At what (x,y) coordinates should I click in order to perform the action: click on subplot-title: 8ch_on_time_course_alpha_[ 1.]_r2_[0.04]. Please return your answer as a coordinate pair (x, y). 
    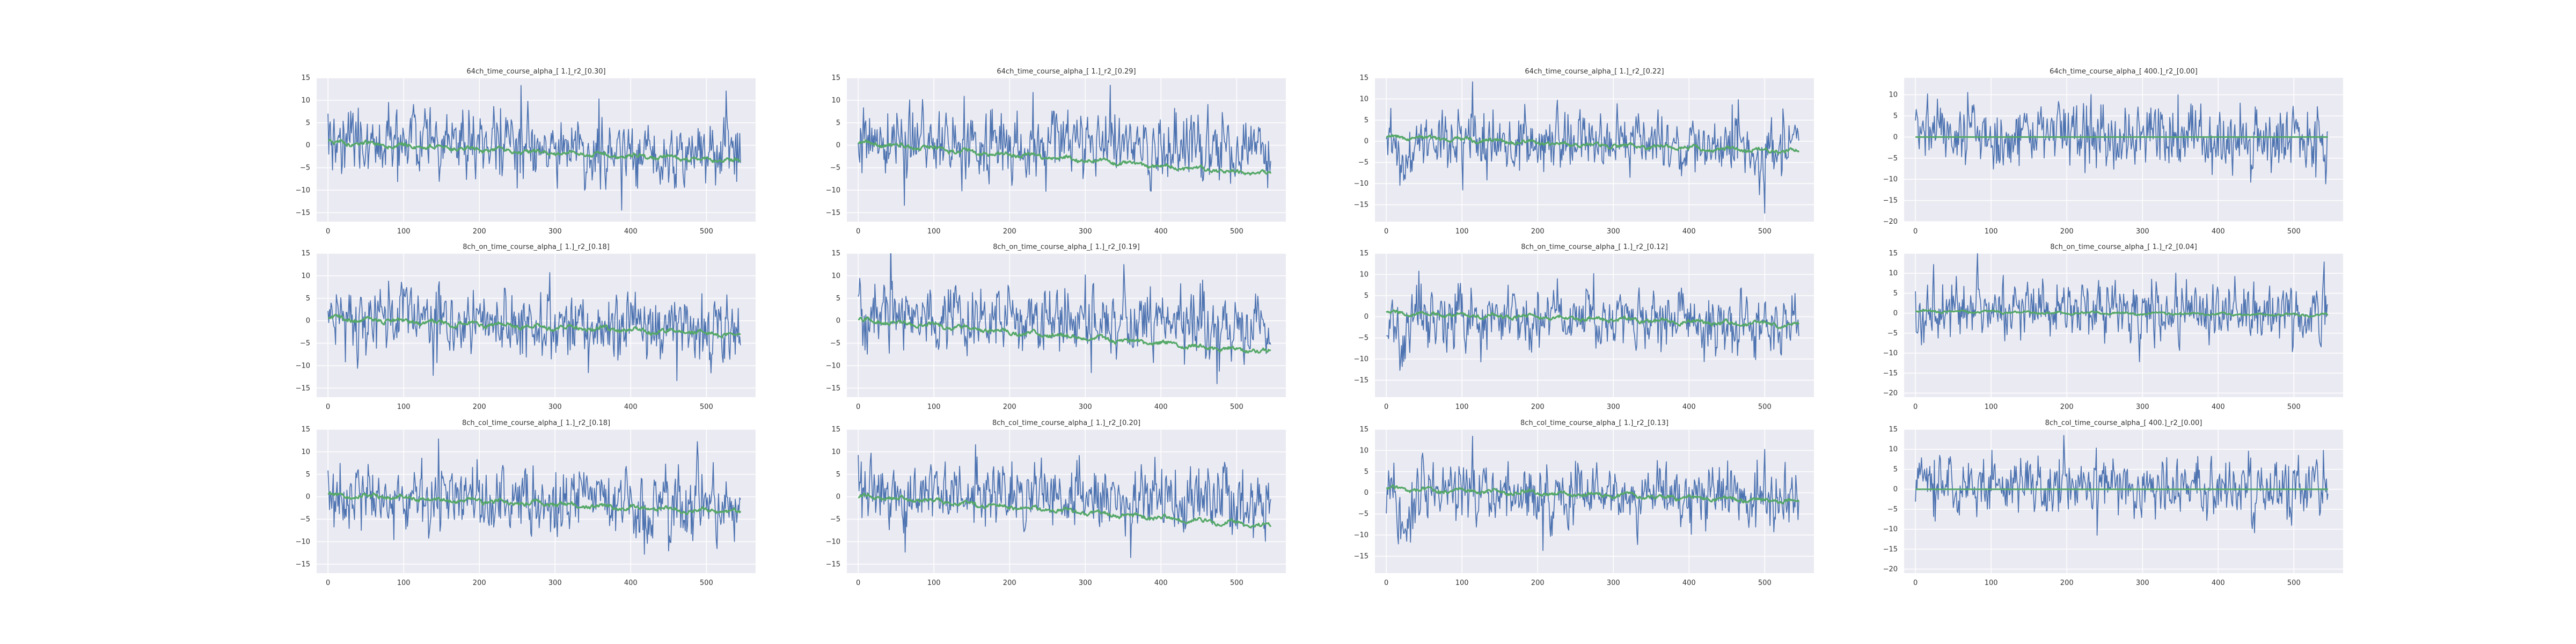
    Looking at the image, I should click on (2123, 247).